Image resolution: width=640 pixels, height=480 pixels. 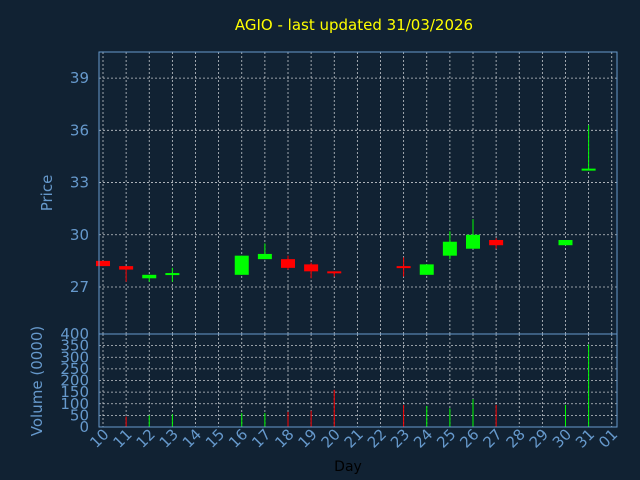 I want to click on volume-y-tick-label: 50, so click(x=79, y=415).